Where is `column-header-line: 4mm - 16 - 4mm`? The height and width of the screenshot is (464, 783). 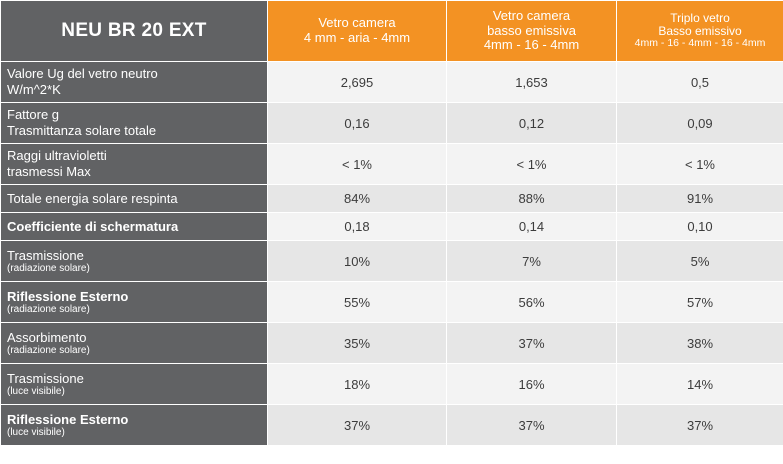 column-header-line: 4mm - 16 - 4mm is located at coordinates (531, 45).